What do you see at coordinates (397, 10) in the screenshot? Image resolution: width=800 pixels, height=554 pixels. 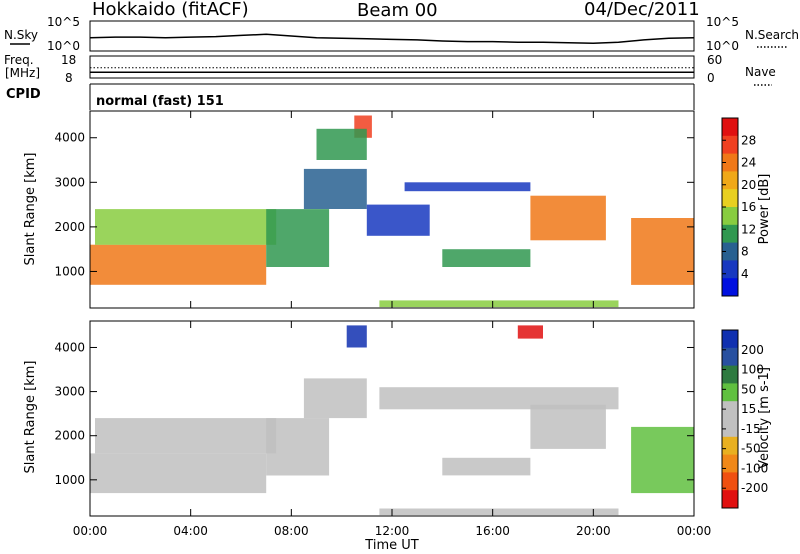 I see `beam-title: Beam 00` at bounding box center [397, 10].